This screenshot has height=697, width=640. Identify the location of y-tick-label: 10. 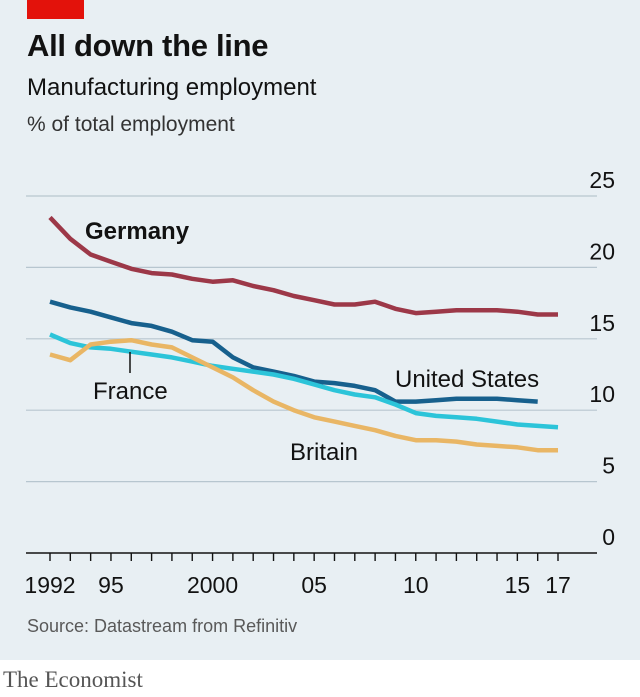
(602, 394).